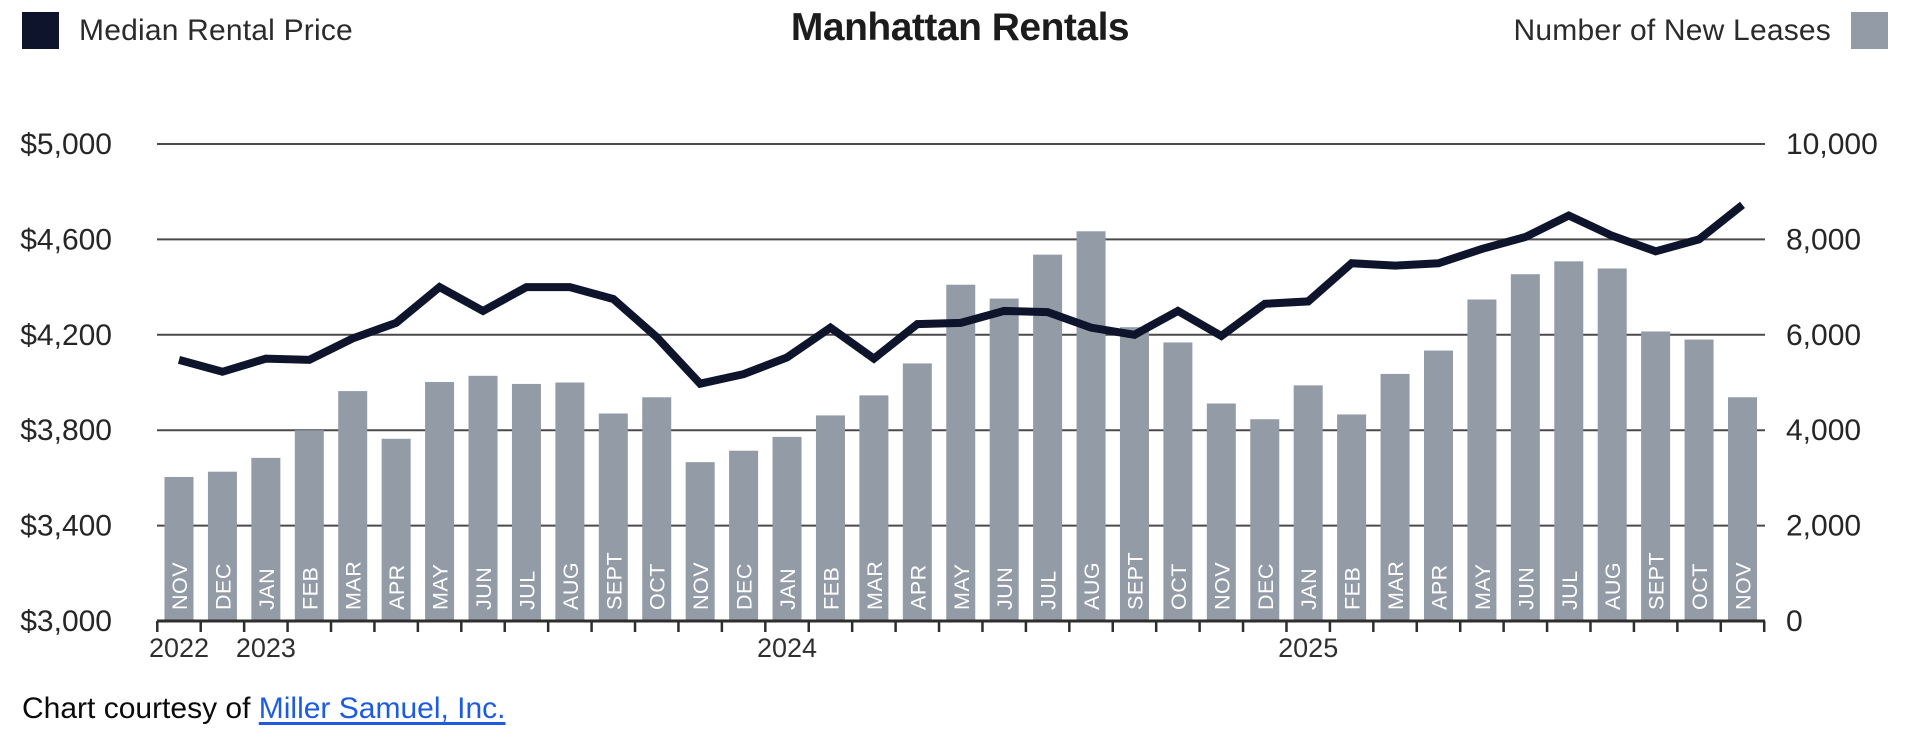 Image resolution: width=1920 pixels, height=742 pixels. What do you see at coordinates (787, 648) in the screenshot?
I see `year-label: 2024` at bounding box center [787, 648].